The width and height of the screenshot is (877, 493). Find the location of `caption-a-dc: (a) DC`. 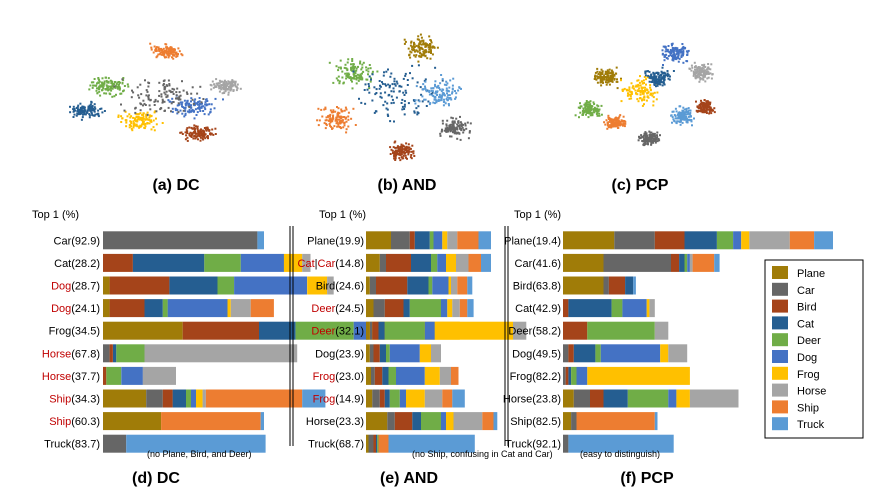

caption-a-dc: (a) DC is located at coordinates (176, 185).